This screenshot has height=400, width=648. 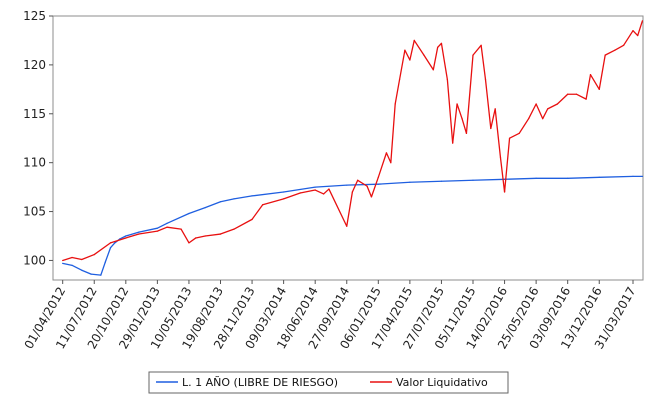 What do you see at coordinates (34, 114) in the screenshot?
I see `y-tick-label: 115` at bounding box center [34, 114].